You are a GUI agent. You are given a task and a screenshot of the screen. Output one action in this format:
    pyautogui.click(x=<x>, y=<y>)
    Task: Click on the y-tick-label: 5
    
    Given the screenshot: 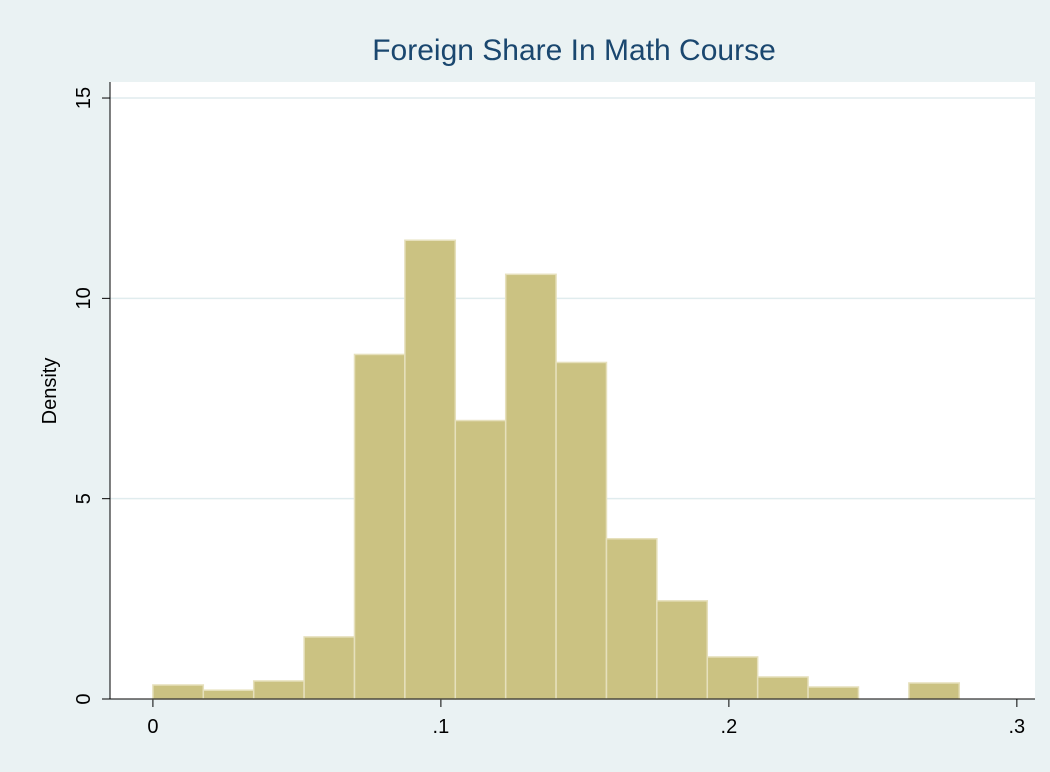 What is the action you would take?
    pyautogui.click(x=84, y=498)
    